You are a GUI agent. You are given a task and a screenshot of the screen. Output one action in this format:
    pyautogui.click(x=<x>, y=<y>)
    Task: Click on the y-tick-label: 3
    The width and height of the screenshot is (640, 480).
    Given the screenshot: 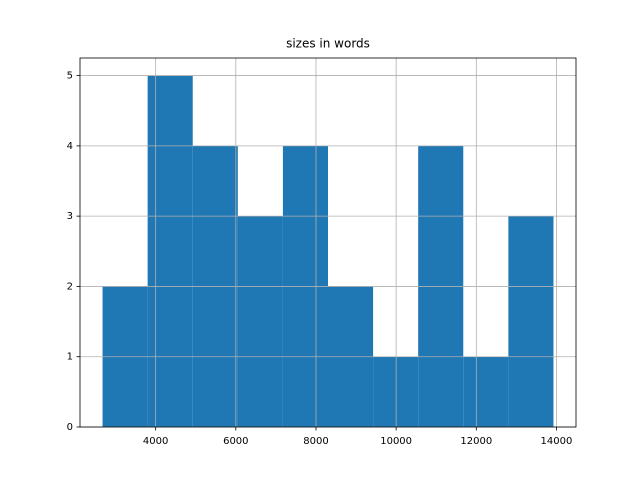 What is the action you would take?
    pyautogui.click(x=70, y=216)
    